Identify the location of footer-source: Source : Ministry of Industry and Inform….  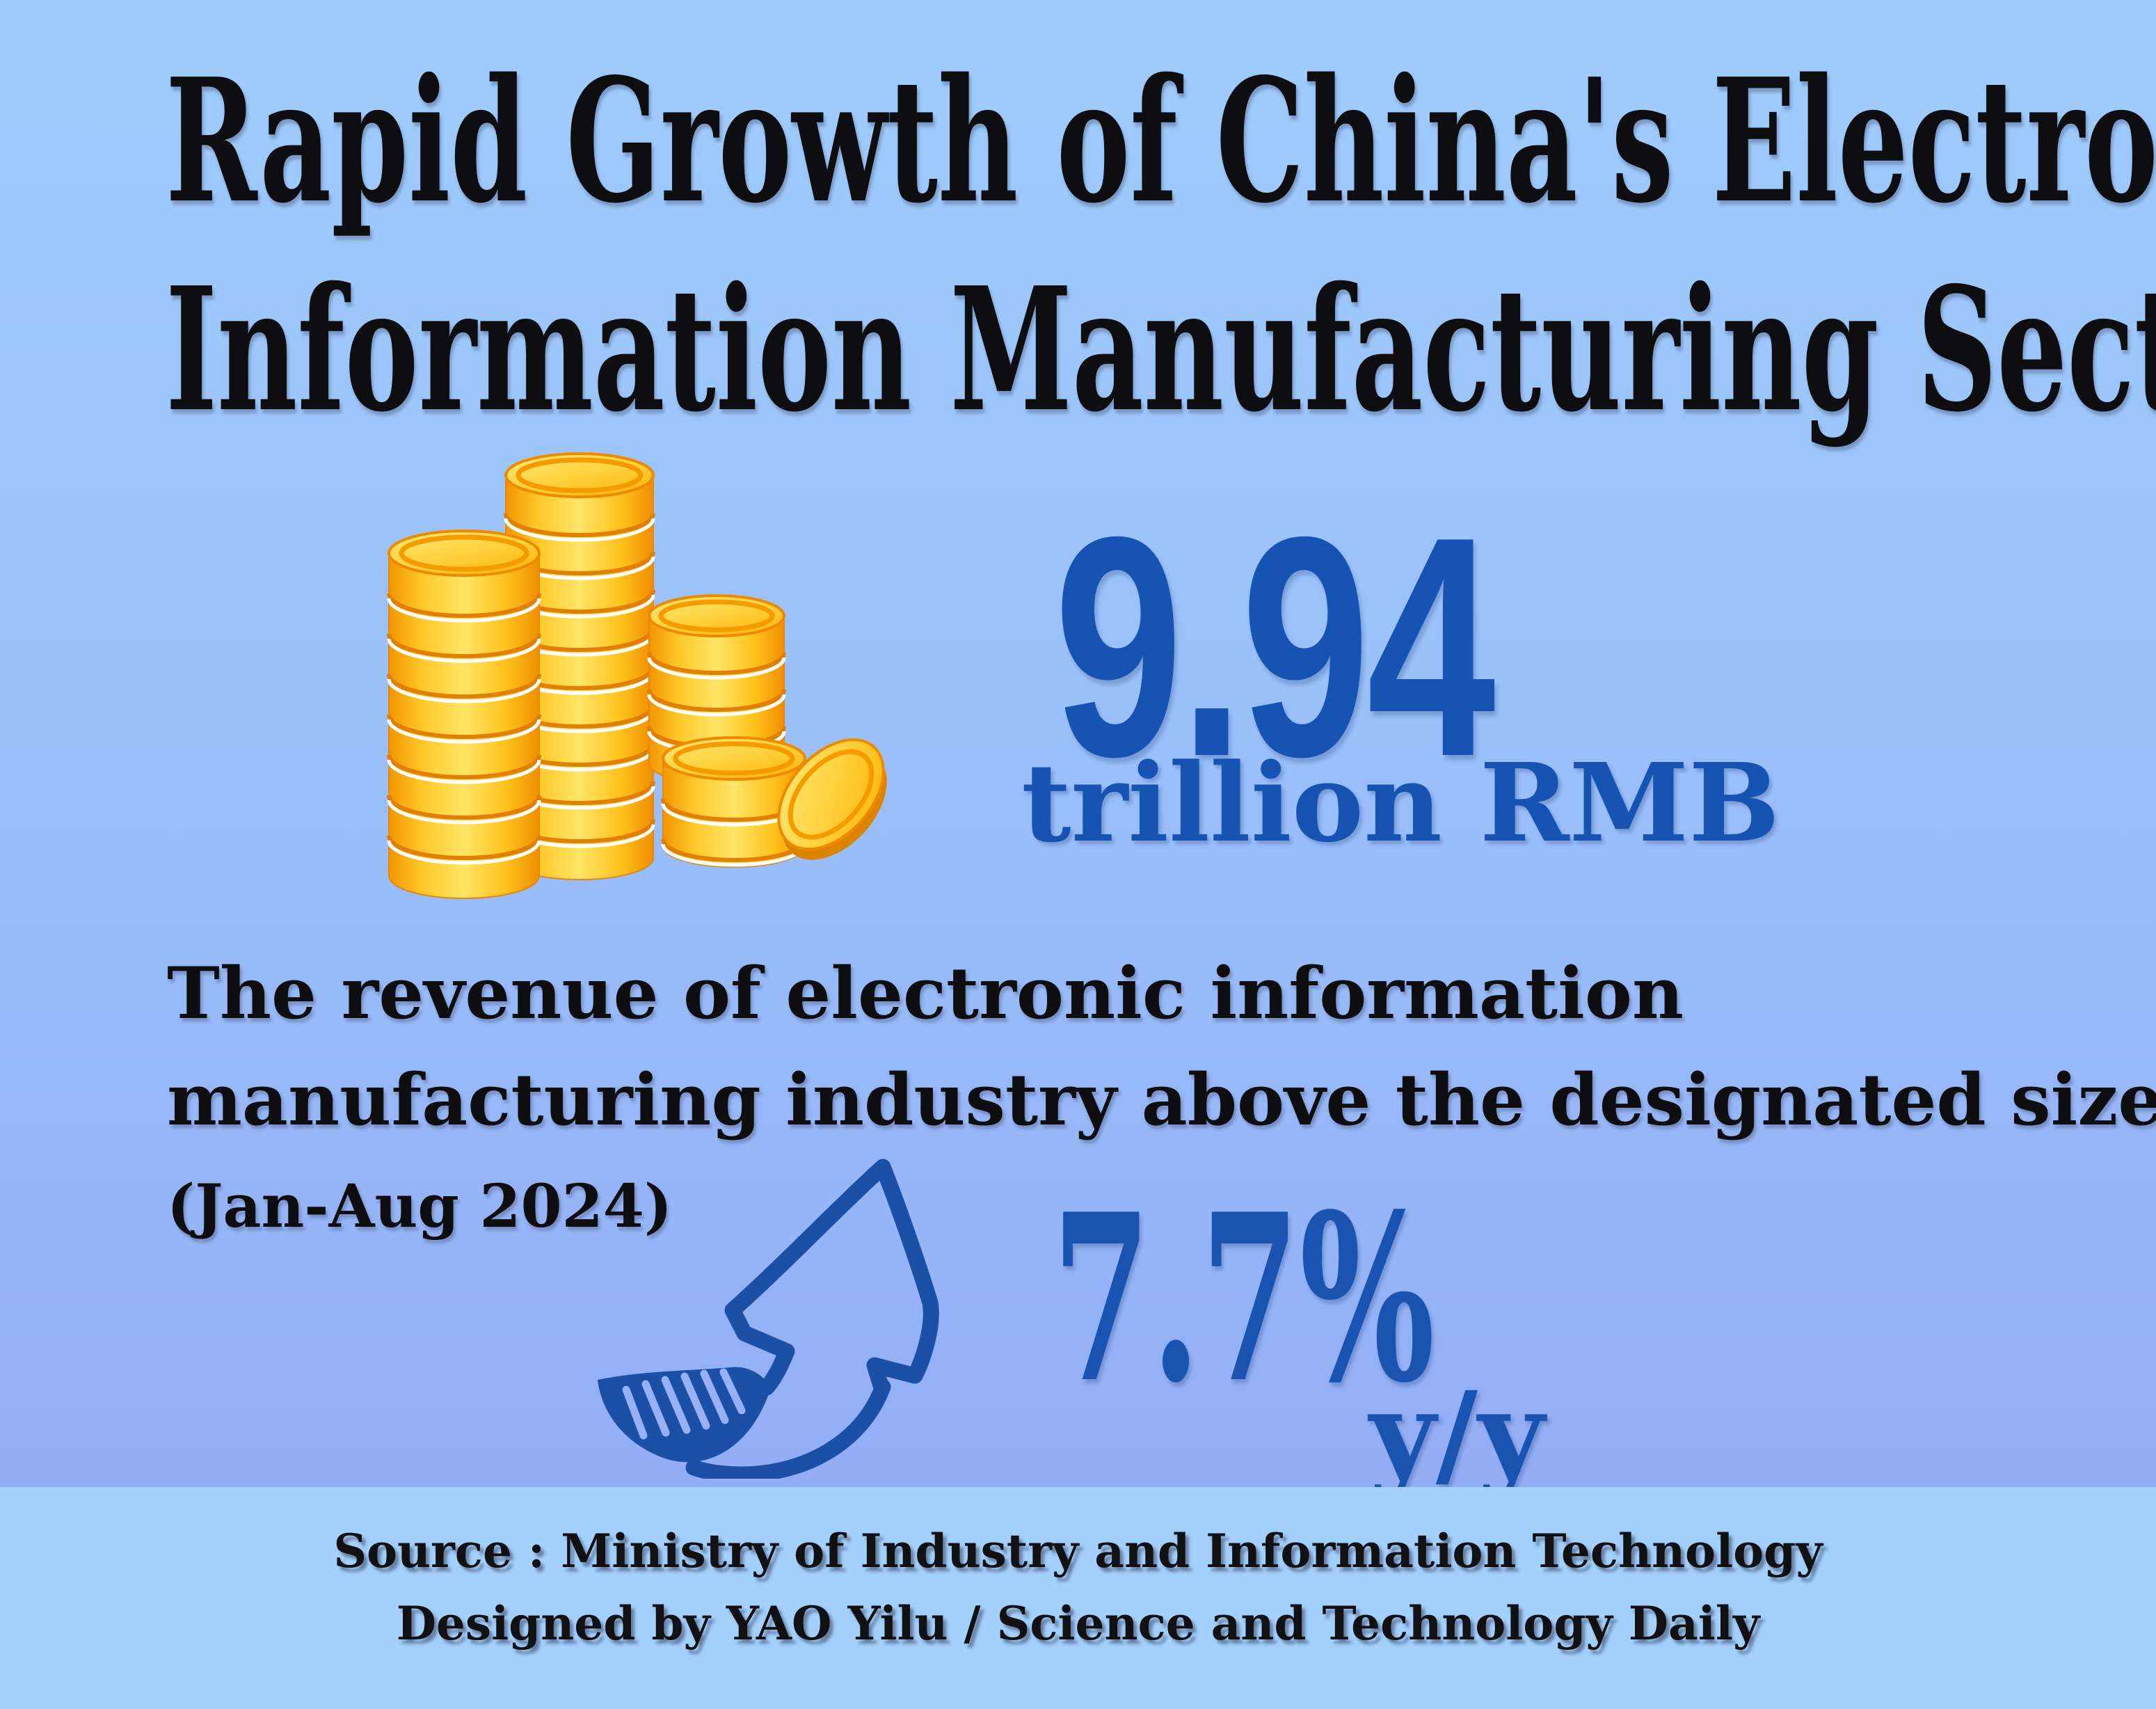
(1078, 1551).